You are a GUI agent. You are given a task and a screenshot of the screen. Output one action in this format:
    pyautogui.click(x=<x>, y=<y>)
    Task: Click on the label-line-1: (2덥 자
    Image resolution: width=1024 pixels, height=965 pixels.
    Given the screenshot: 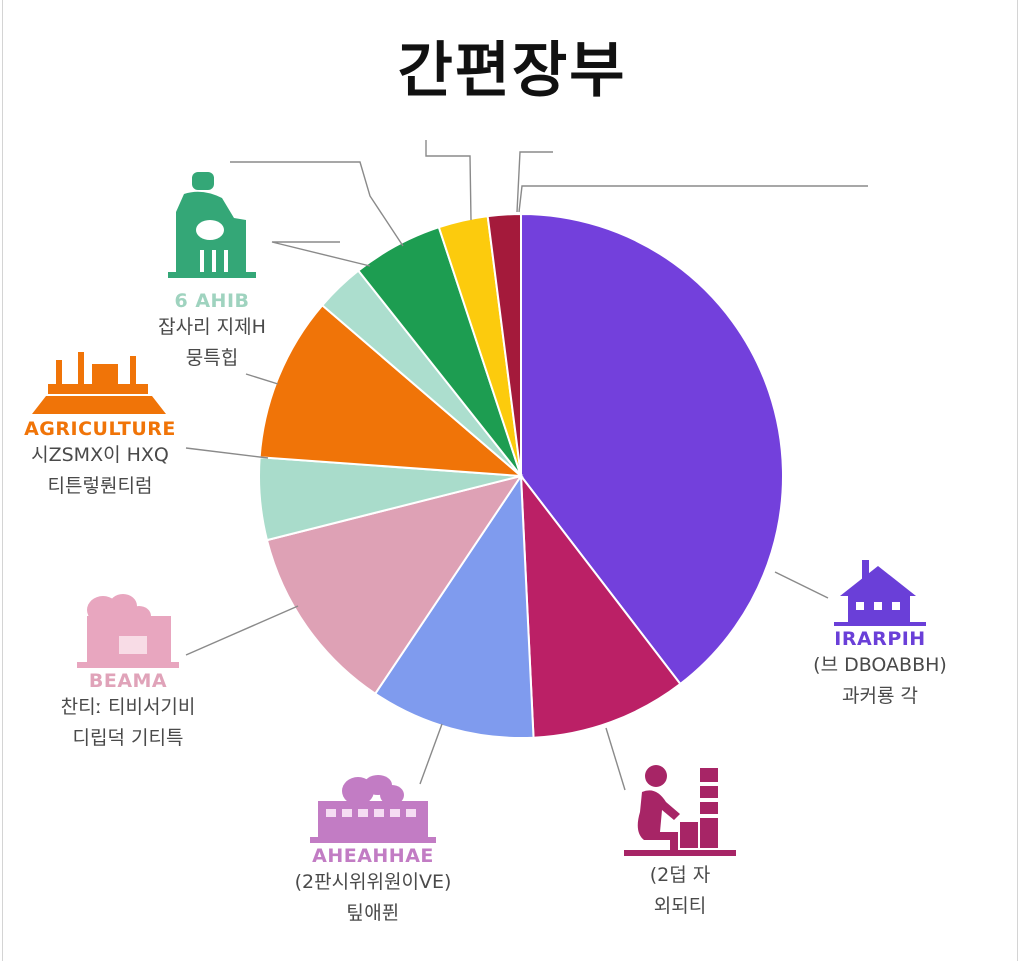 What is the action you would take?
    pyautogui.click(x=680, y=875)
    